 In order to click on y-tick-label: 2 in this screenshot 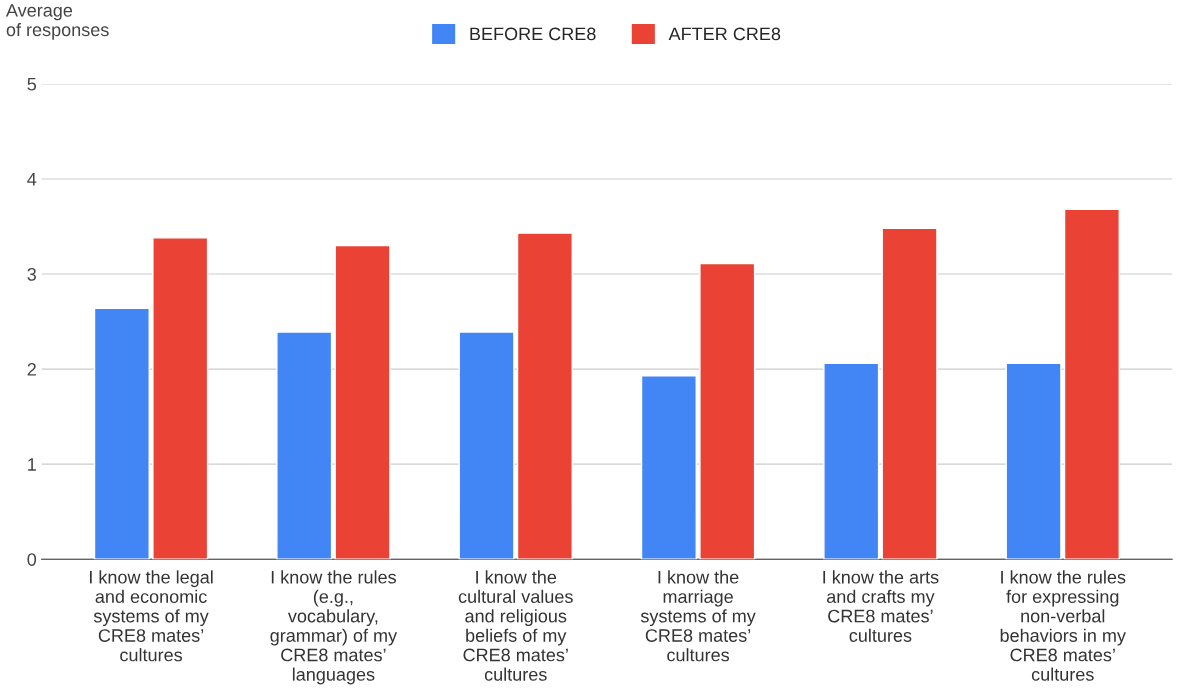, I will do `click(31, 369)`.